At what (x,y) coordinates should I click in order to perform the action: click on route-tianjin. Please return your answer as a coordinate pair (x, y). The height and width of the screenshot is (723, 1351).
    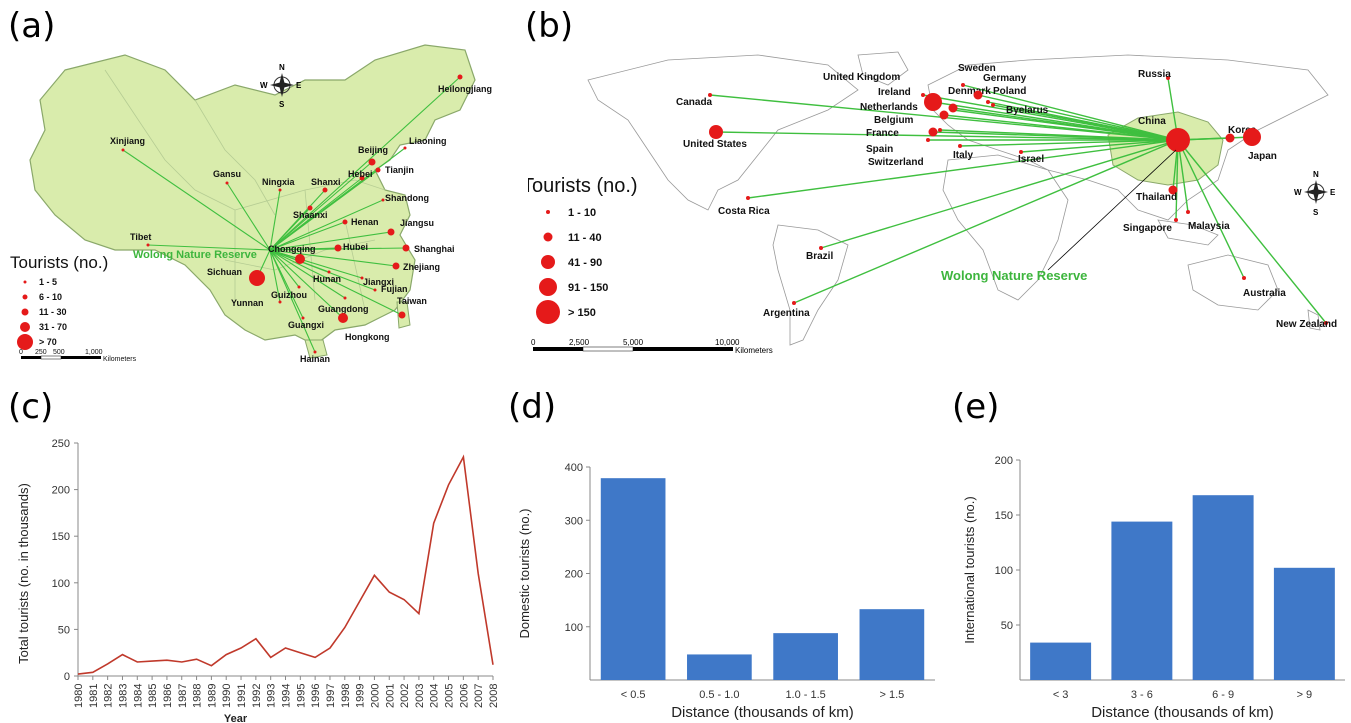
    Looking at the image, I should click on (324, 210).